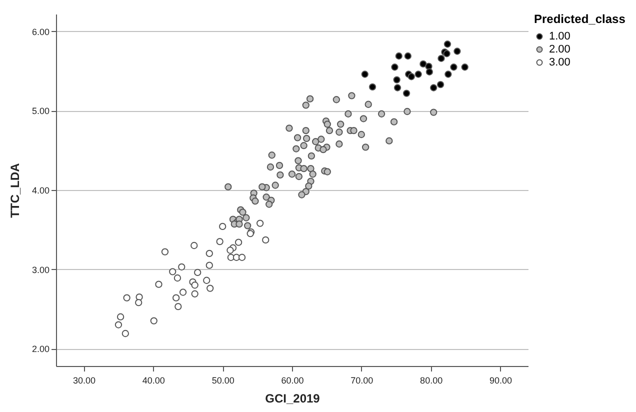 Image resolution: width=636 pixels, height=412 pixels. I want to click on y-tick-label: 4.00, so click(41, 191).